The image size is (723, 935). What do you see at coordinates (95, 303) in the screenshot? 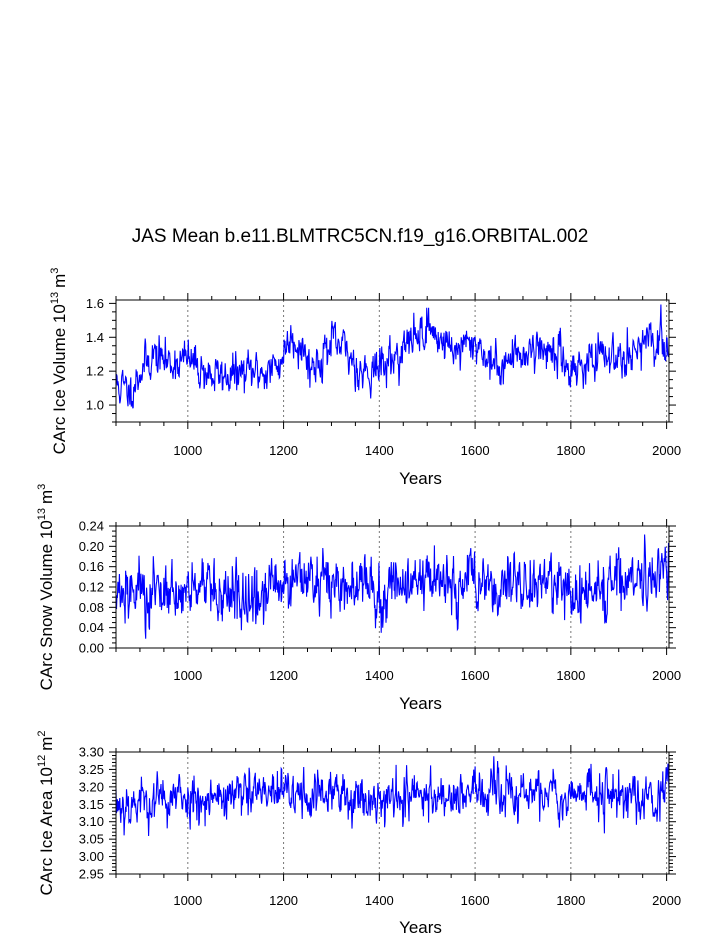
I see `y-tick-label: 1.6` at bounding box center [95, 303].